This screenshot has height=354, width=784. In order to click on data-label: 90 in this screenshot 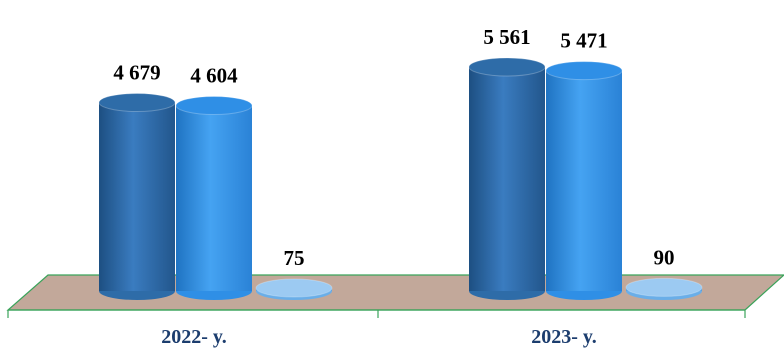, I will do `click(664, 257)`.